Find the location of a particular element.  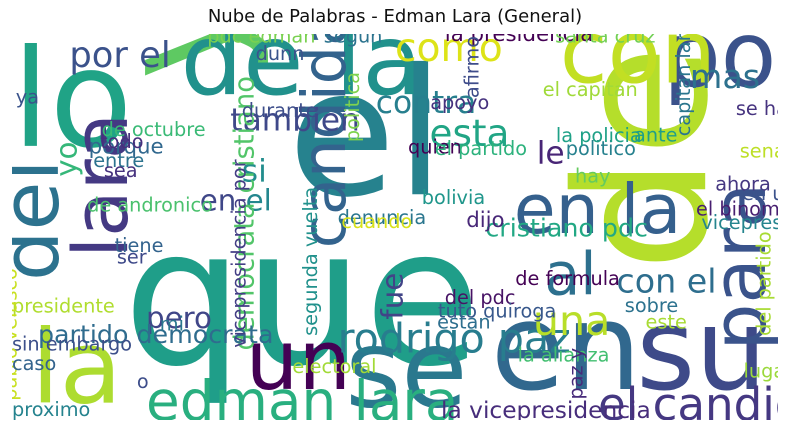

word-mas: mas is located at coordinates (725, 76).